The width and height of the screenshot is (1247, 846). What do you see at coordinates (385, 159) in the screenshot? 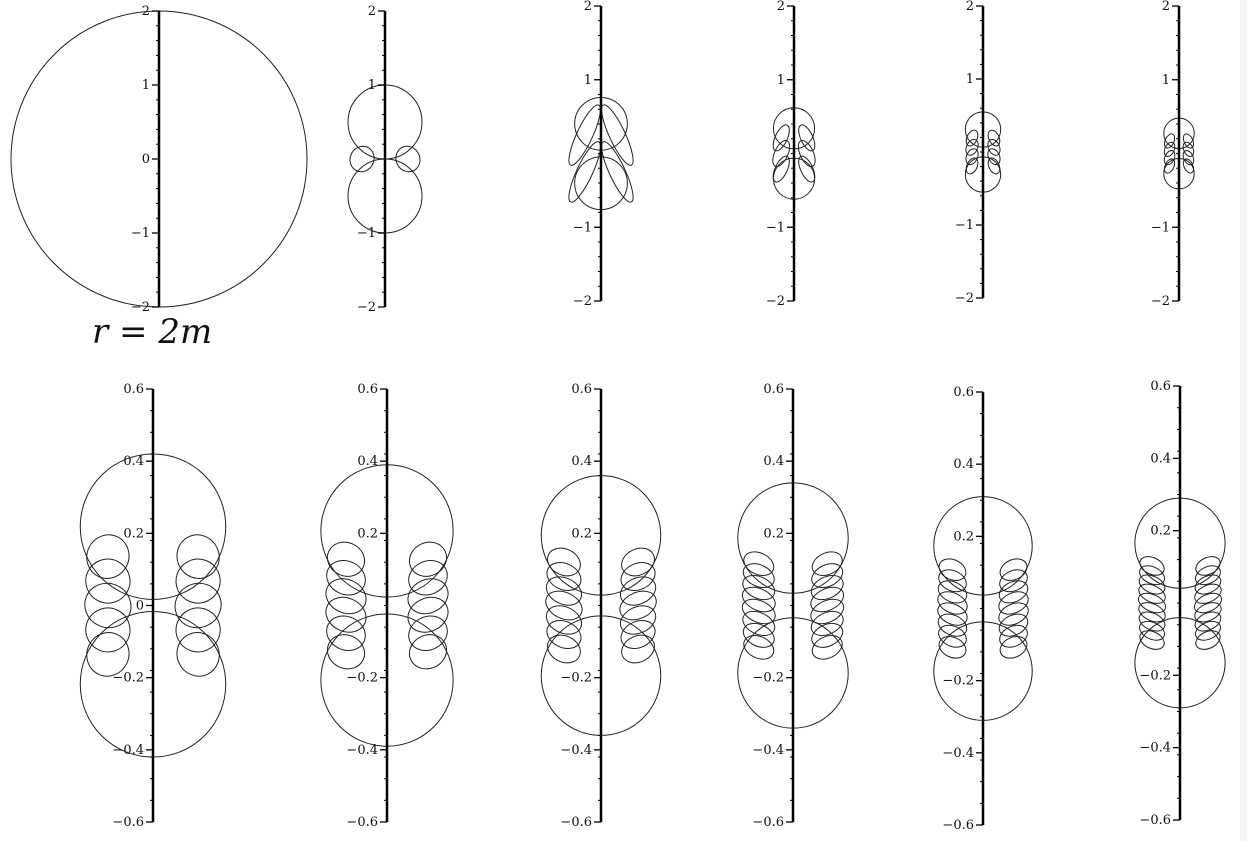
I see `panel-2: 2 1 −1 −2` at bounding box center [385, 159].